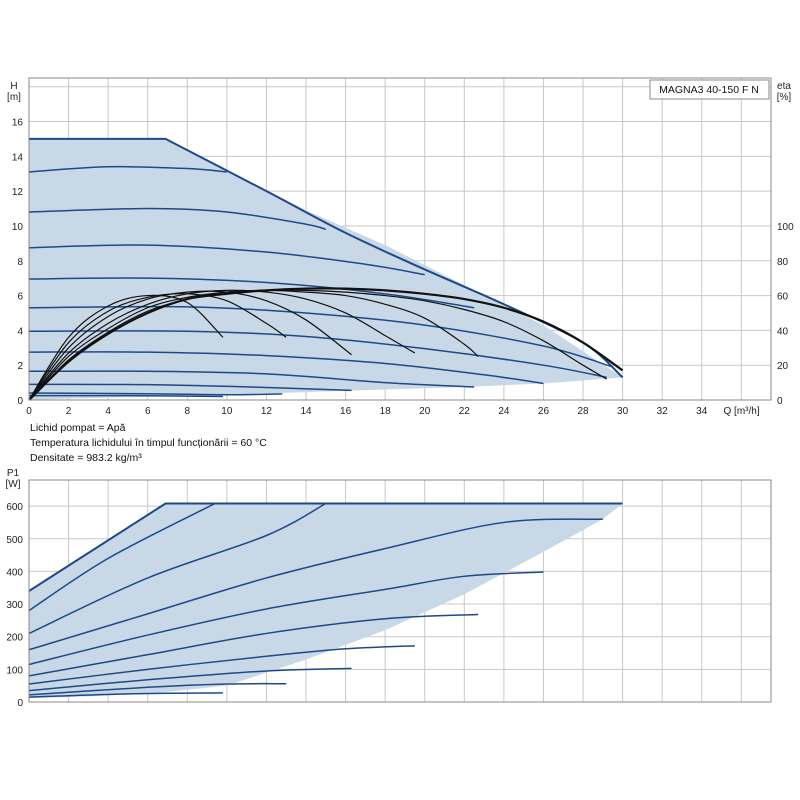 The width and height of the screenshot is (800, 800). I want to click on flow-tick-labels: 0 2 4 6 8 10 12 14 16 18 20 22 24 26 28 30 32 34, so click(367, 411).